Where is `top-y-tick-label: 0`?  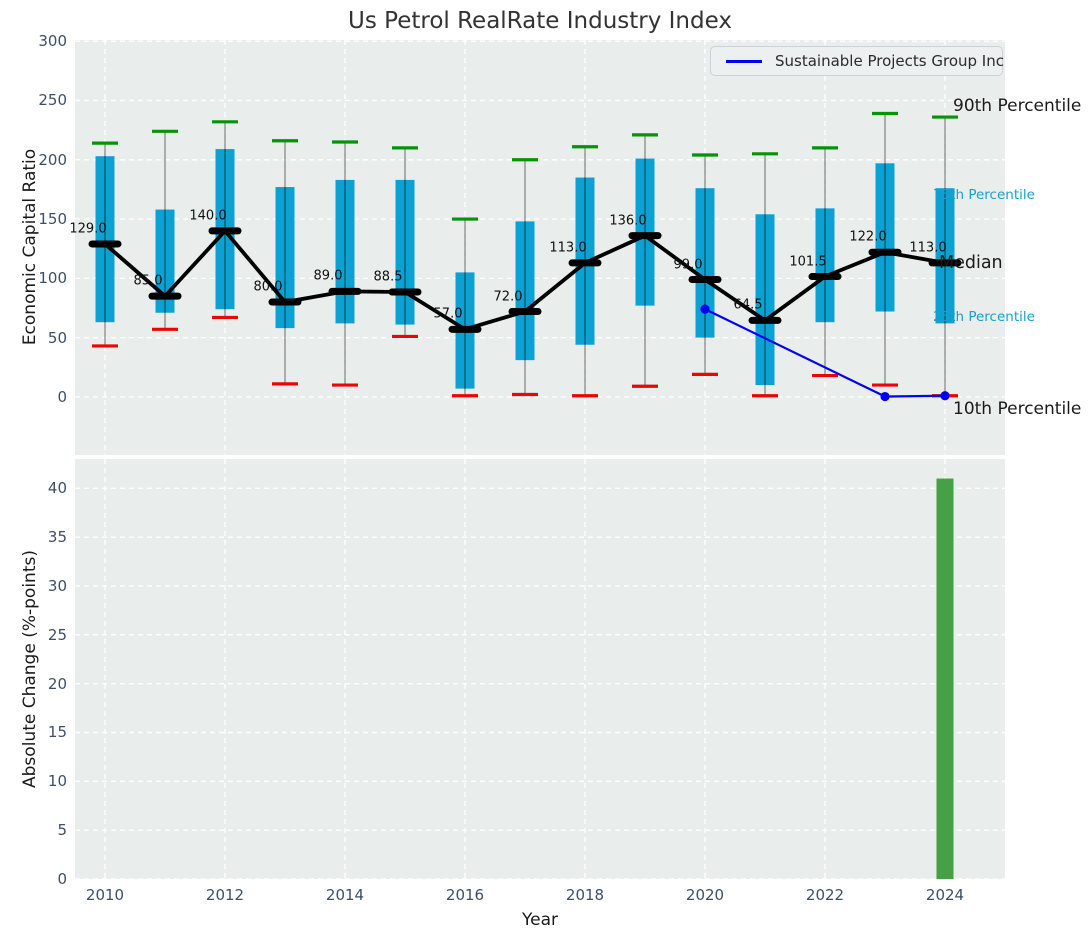 top-y-tick-label: 0 is located at coordinates (62, 396).